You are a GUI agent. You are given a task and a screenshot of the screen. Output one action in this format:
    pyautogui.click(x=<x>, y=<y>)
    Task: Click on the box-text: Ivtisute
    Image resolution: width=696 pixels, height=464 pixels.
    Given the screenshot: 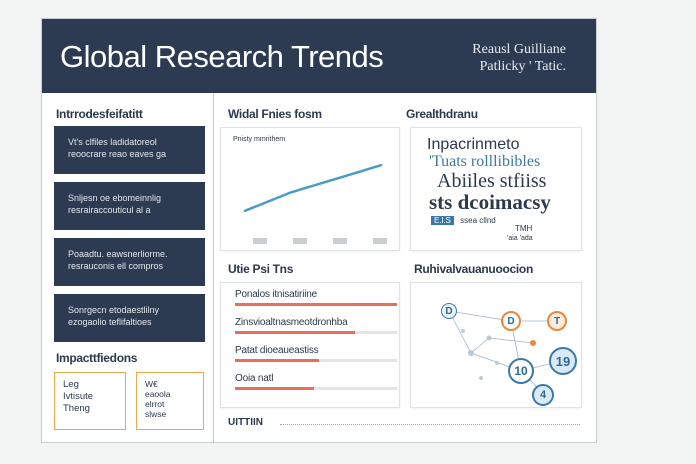 What is the action you would take?
    pyautogui.click(x=78, y=396)
    